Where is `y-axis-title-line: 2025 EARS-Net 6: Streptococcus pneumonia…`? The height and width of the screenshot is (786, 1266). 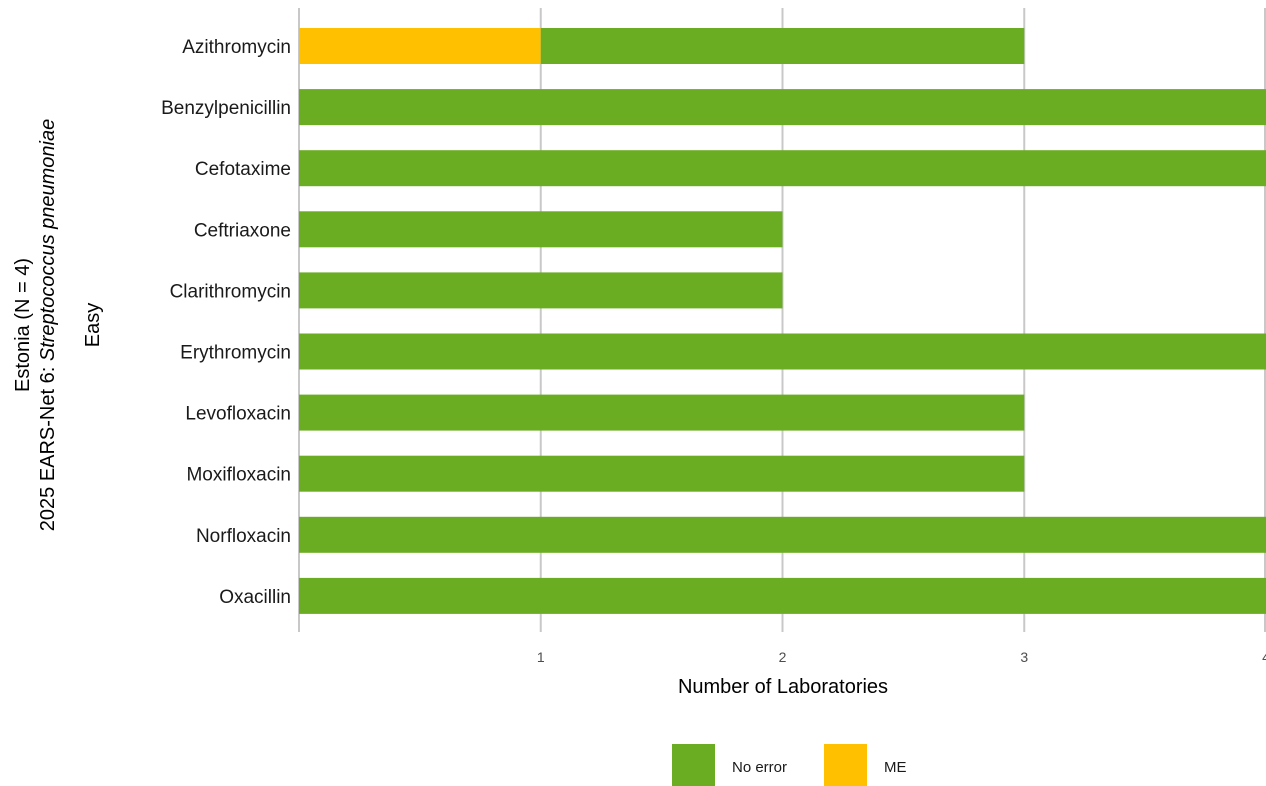
y-axis-title-line: 2025 EARS-Net 6: Streptococcus pneumonia… is located at coordinates (48, 325).